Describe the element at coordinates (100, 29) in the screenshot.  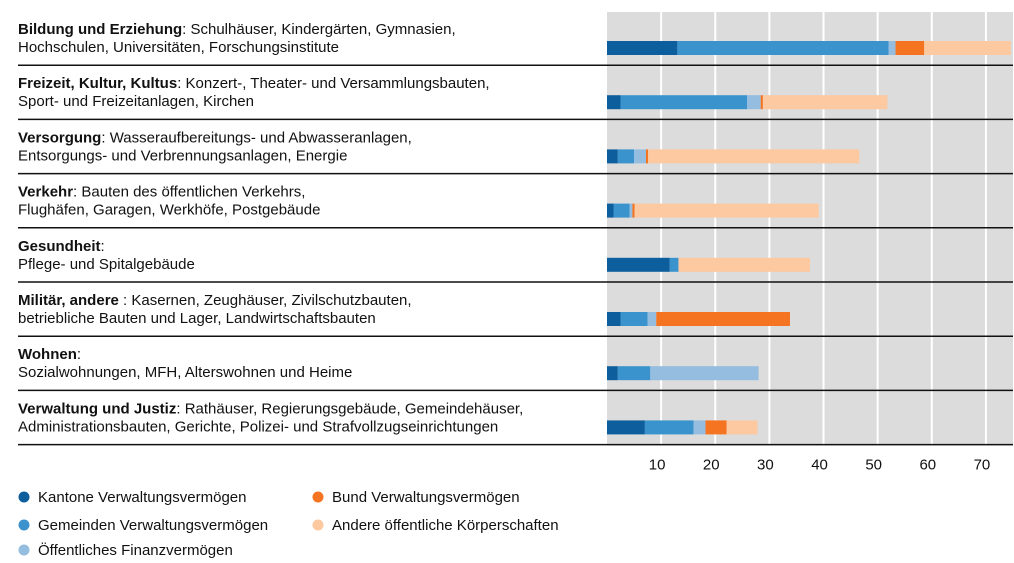
I see `category-name: Bildung und Erziehung` at that location.